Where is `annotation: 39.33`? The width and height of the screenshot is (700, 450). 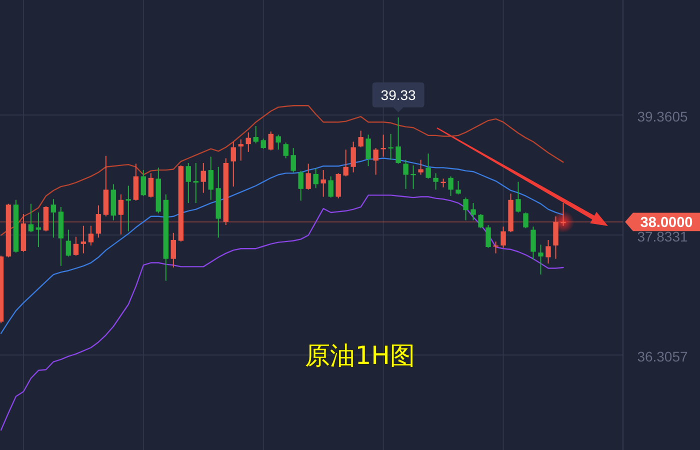 annotation: 39.33 is located at coordinates (398, 94).